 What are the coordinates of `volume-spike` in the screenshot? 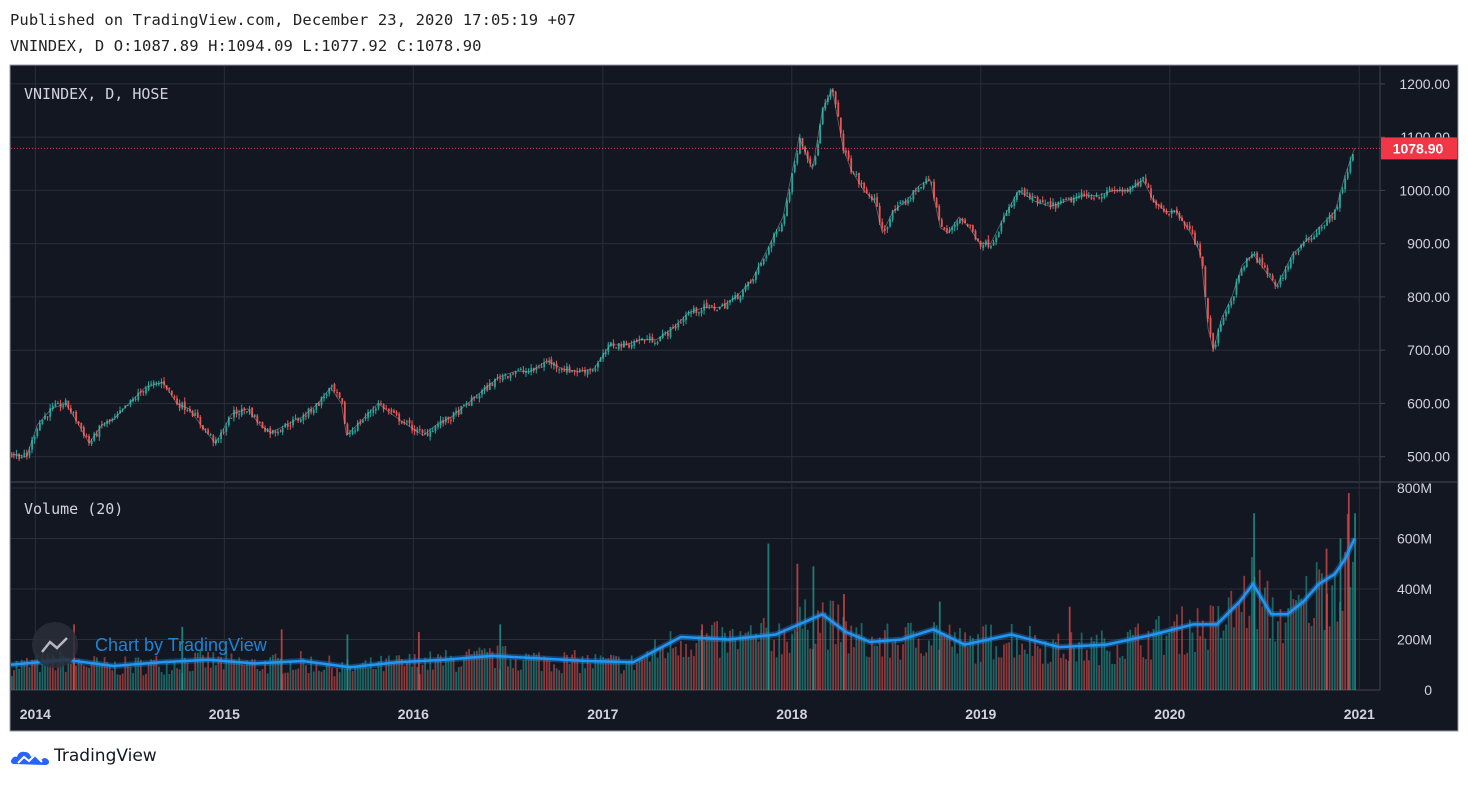 It's located at (844, 642).